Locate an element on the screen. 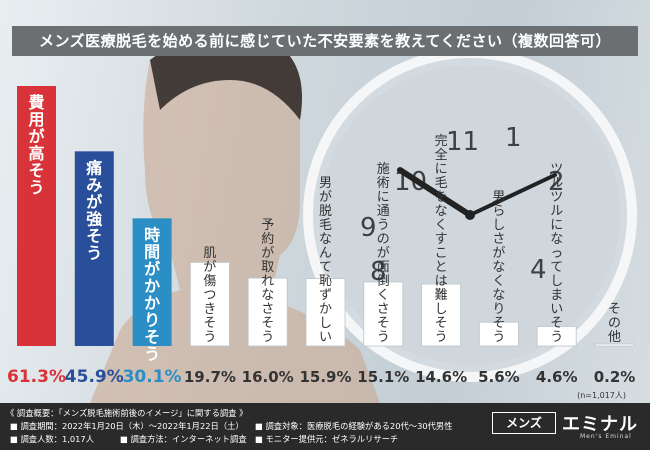 The height and width of the screenshot is (450, 650). value-label-10: 0.2% is located at coordinates (615, 377).